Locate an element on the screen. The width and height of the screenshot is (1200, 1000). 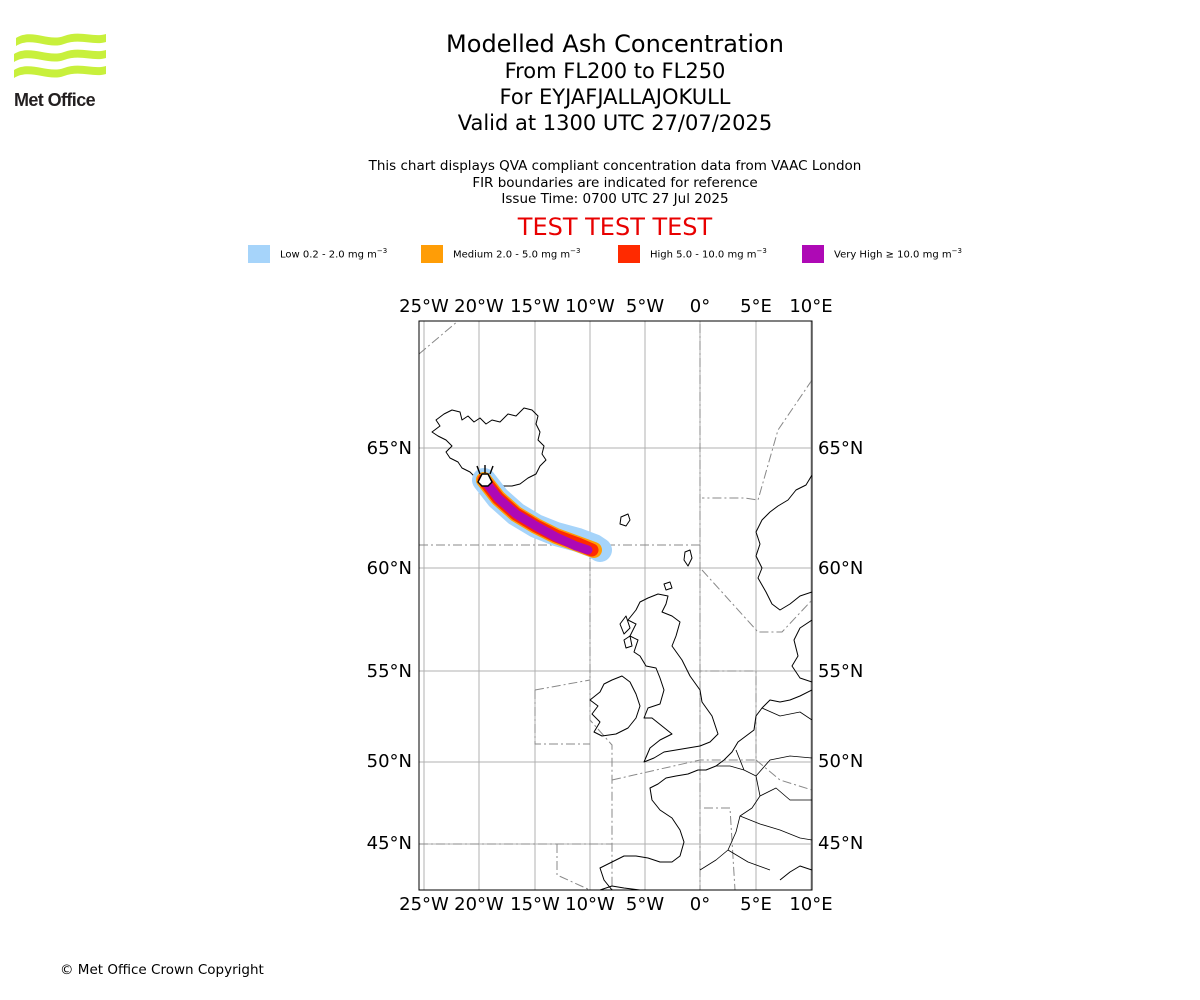
chart-title: Modelled Ash Concentration is located at coordinates (615, 44).